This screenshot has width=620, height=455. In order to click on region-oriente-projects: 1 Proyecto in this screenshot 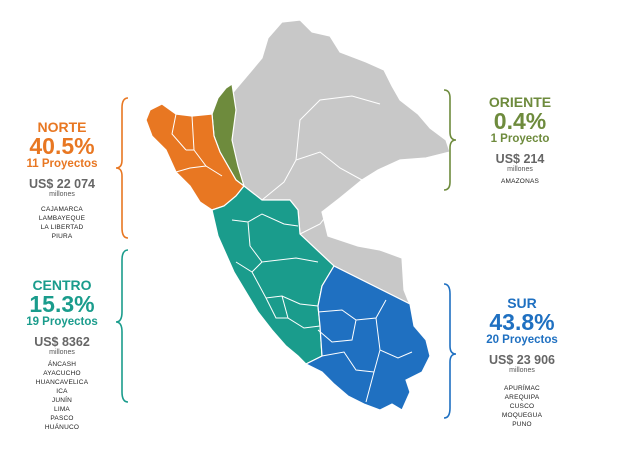, I will do `click(520, 139)`.